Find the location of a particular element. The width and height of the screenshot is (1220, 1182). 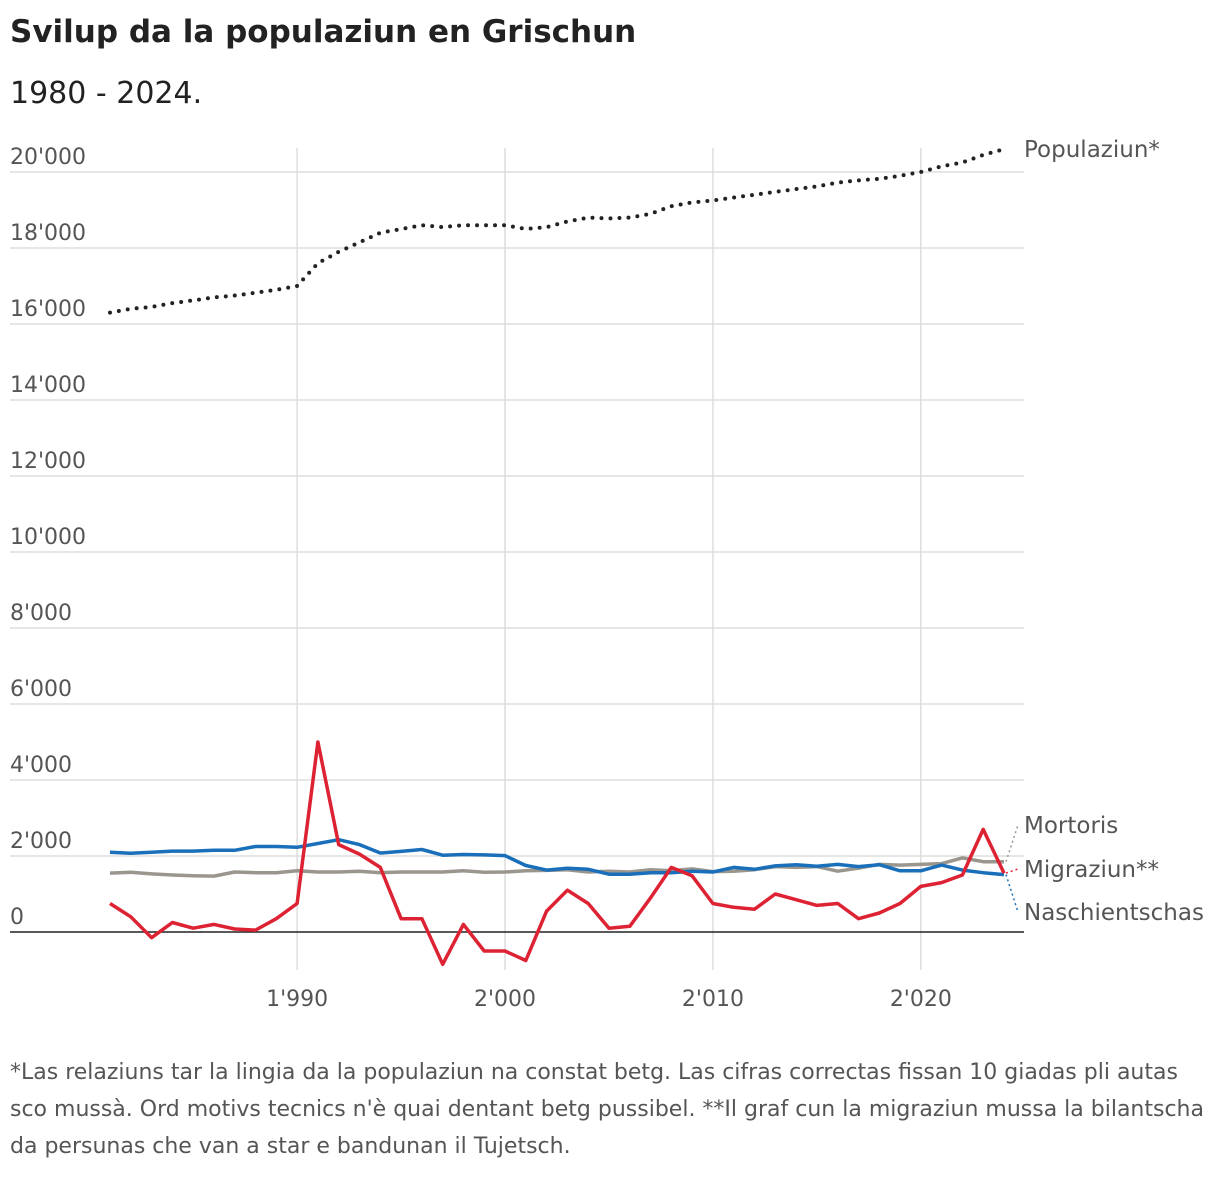

series-line-migraziun is located at coordinates (557, 853).